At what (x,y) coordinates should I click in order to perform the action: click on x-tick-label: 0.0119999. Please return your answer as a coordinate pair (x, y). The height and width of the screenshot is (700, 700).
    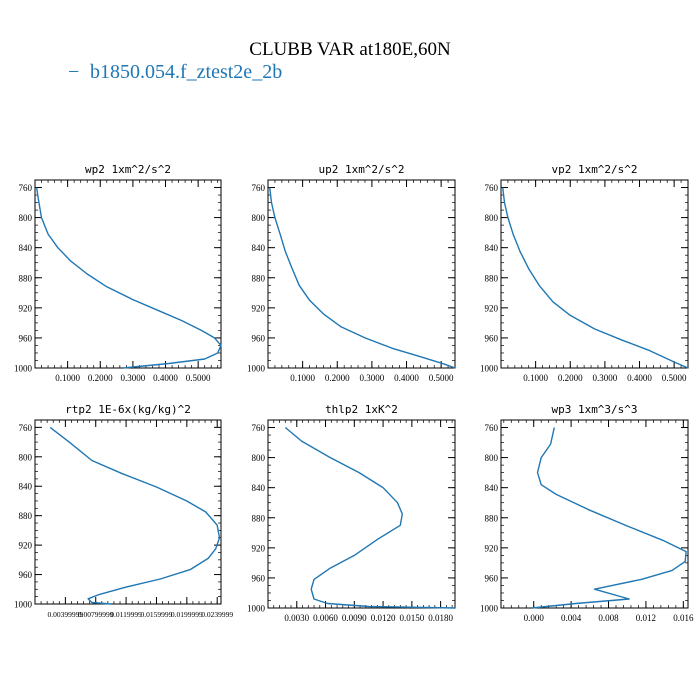
    Looking at the image, I should click on (126, 614).